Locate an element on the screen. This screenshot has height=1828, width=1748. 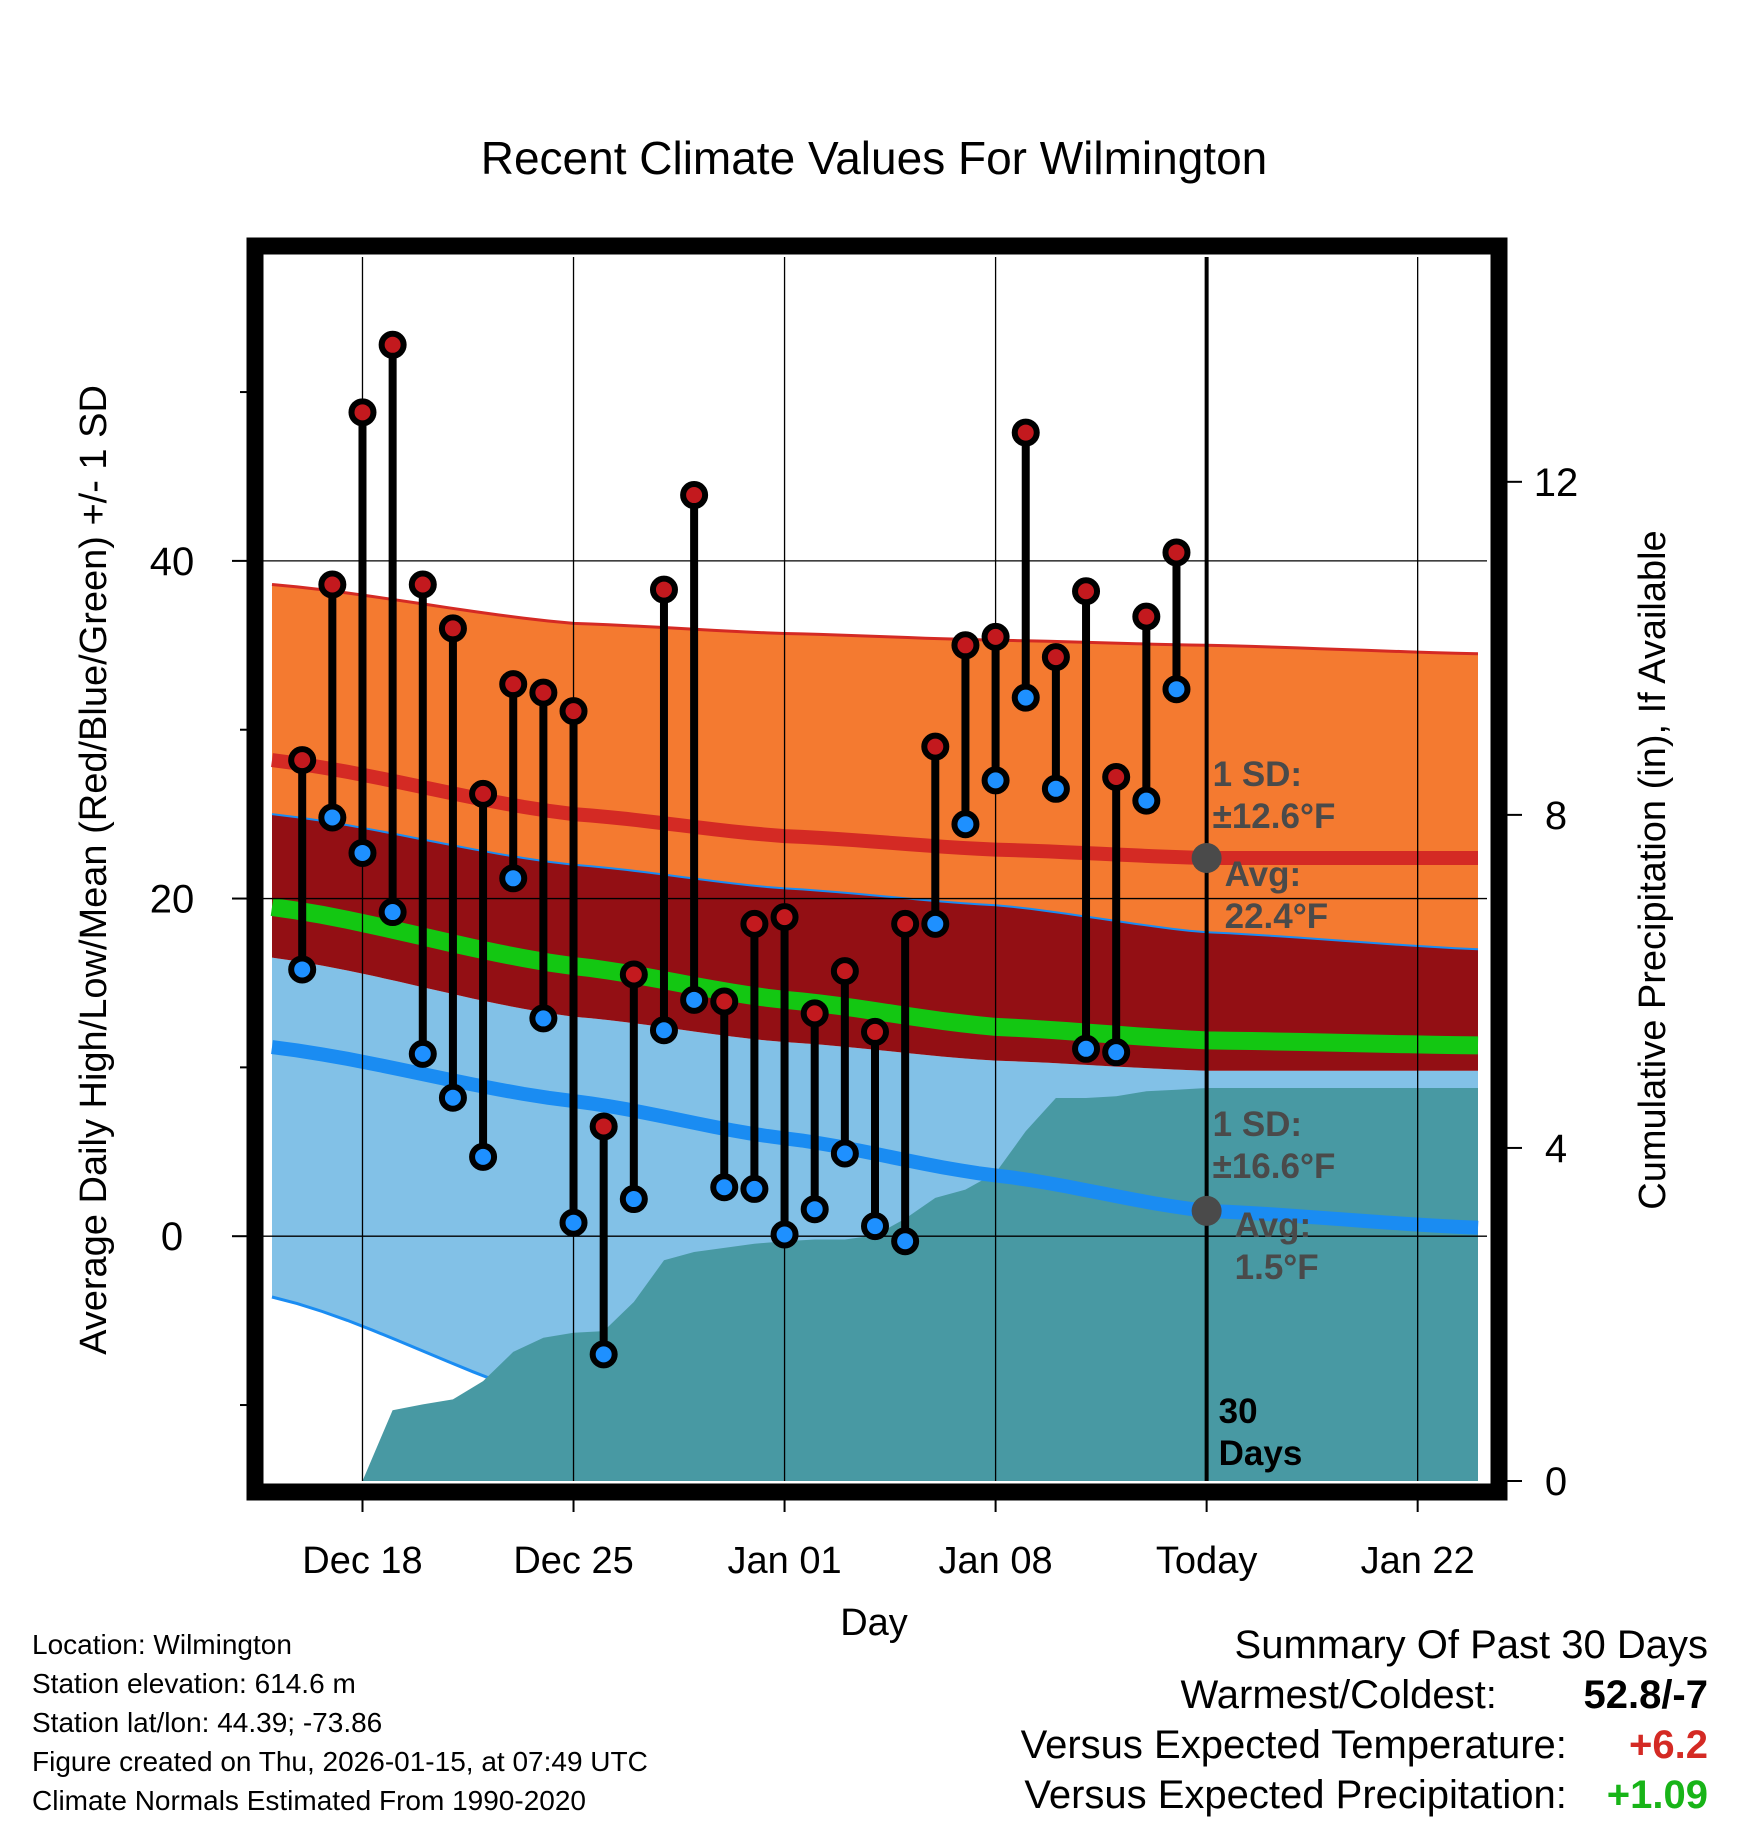
y-left-tick-label: 20 is located at coordinates (172, 900).